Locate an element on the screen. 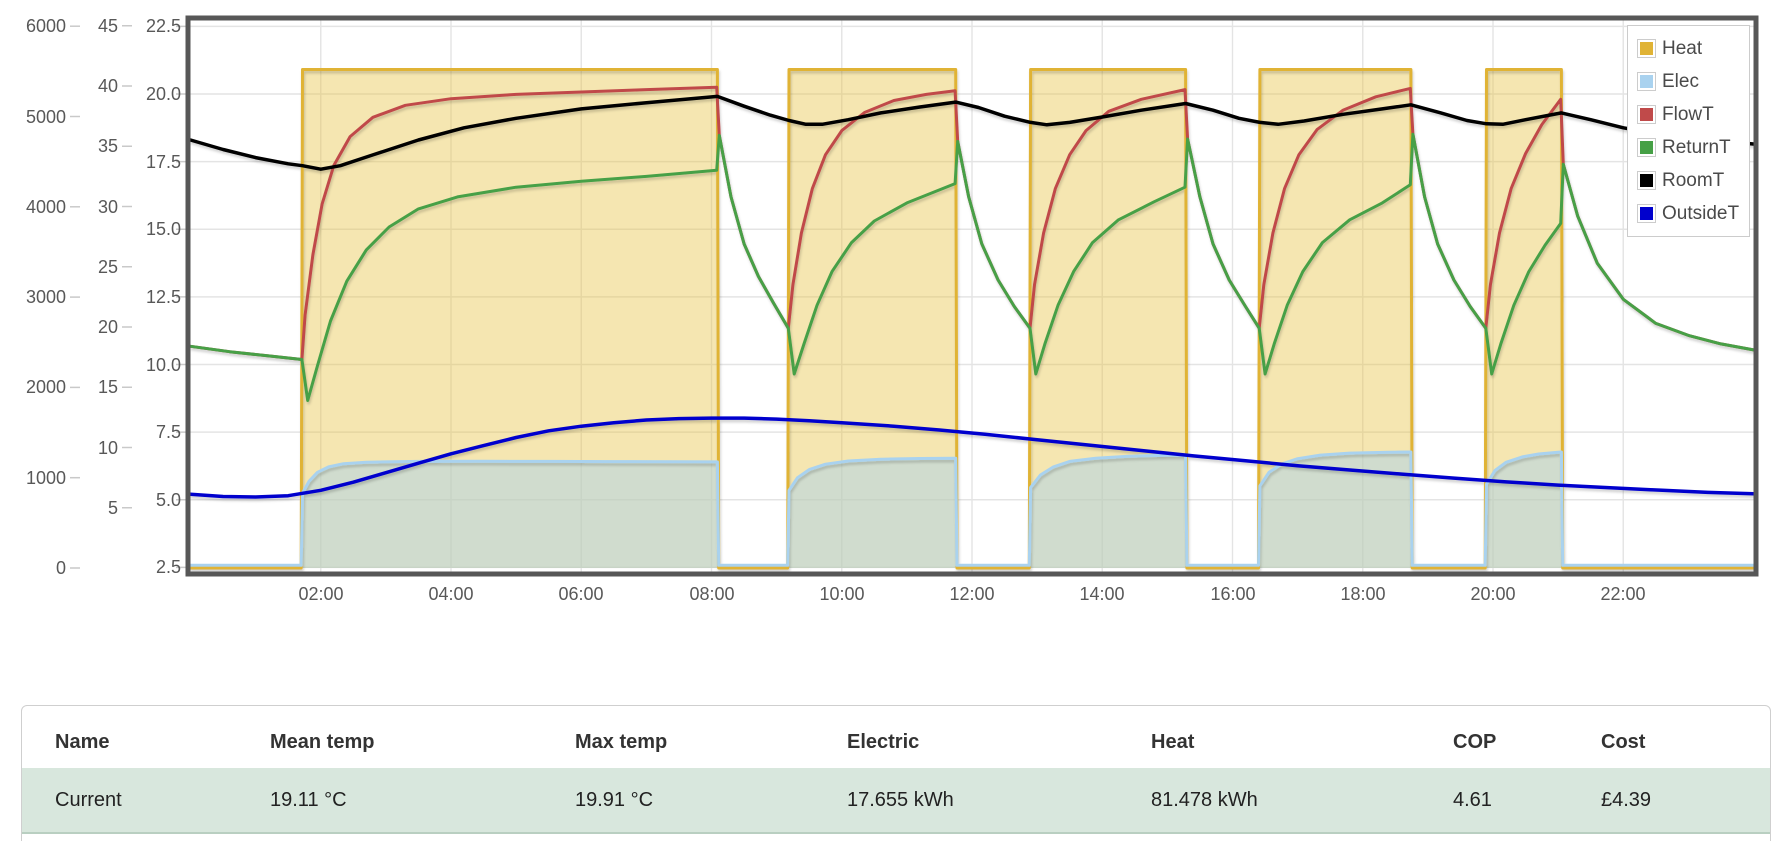 The image size is (1789, 841). legend-item-outsidet: OutsideT is located at coordinates (1689, 213).